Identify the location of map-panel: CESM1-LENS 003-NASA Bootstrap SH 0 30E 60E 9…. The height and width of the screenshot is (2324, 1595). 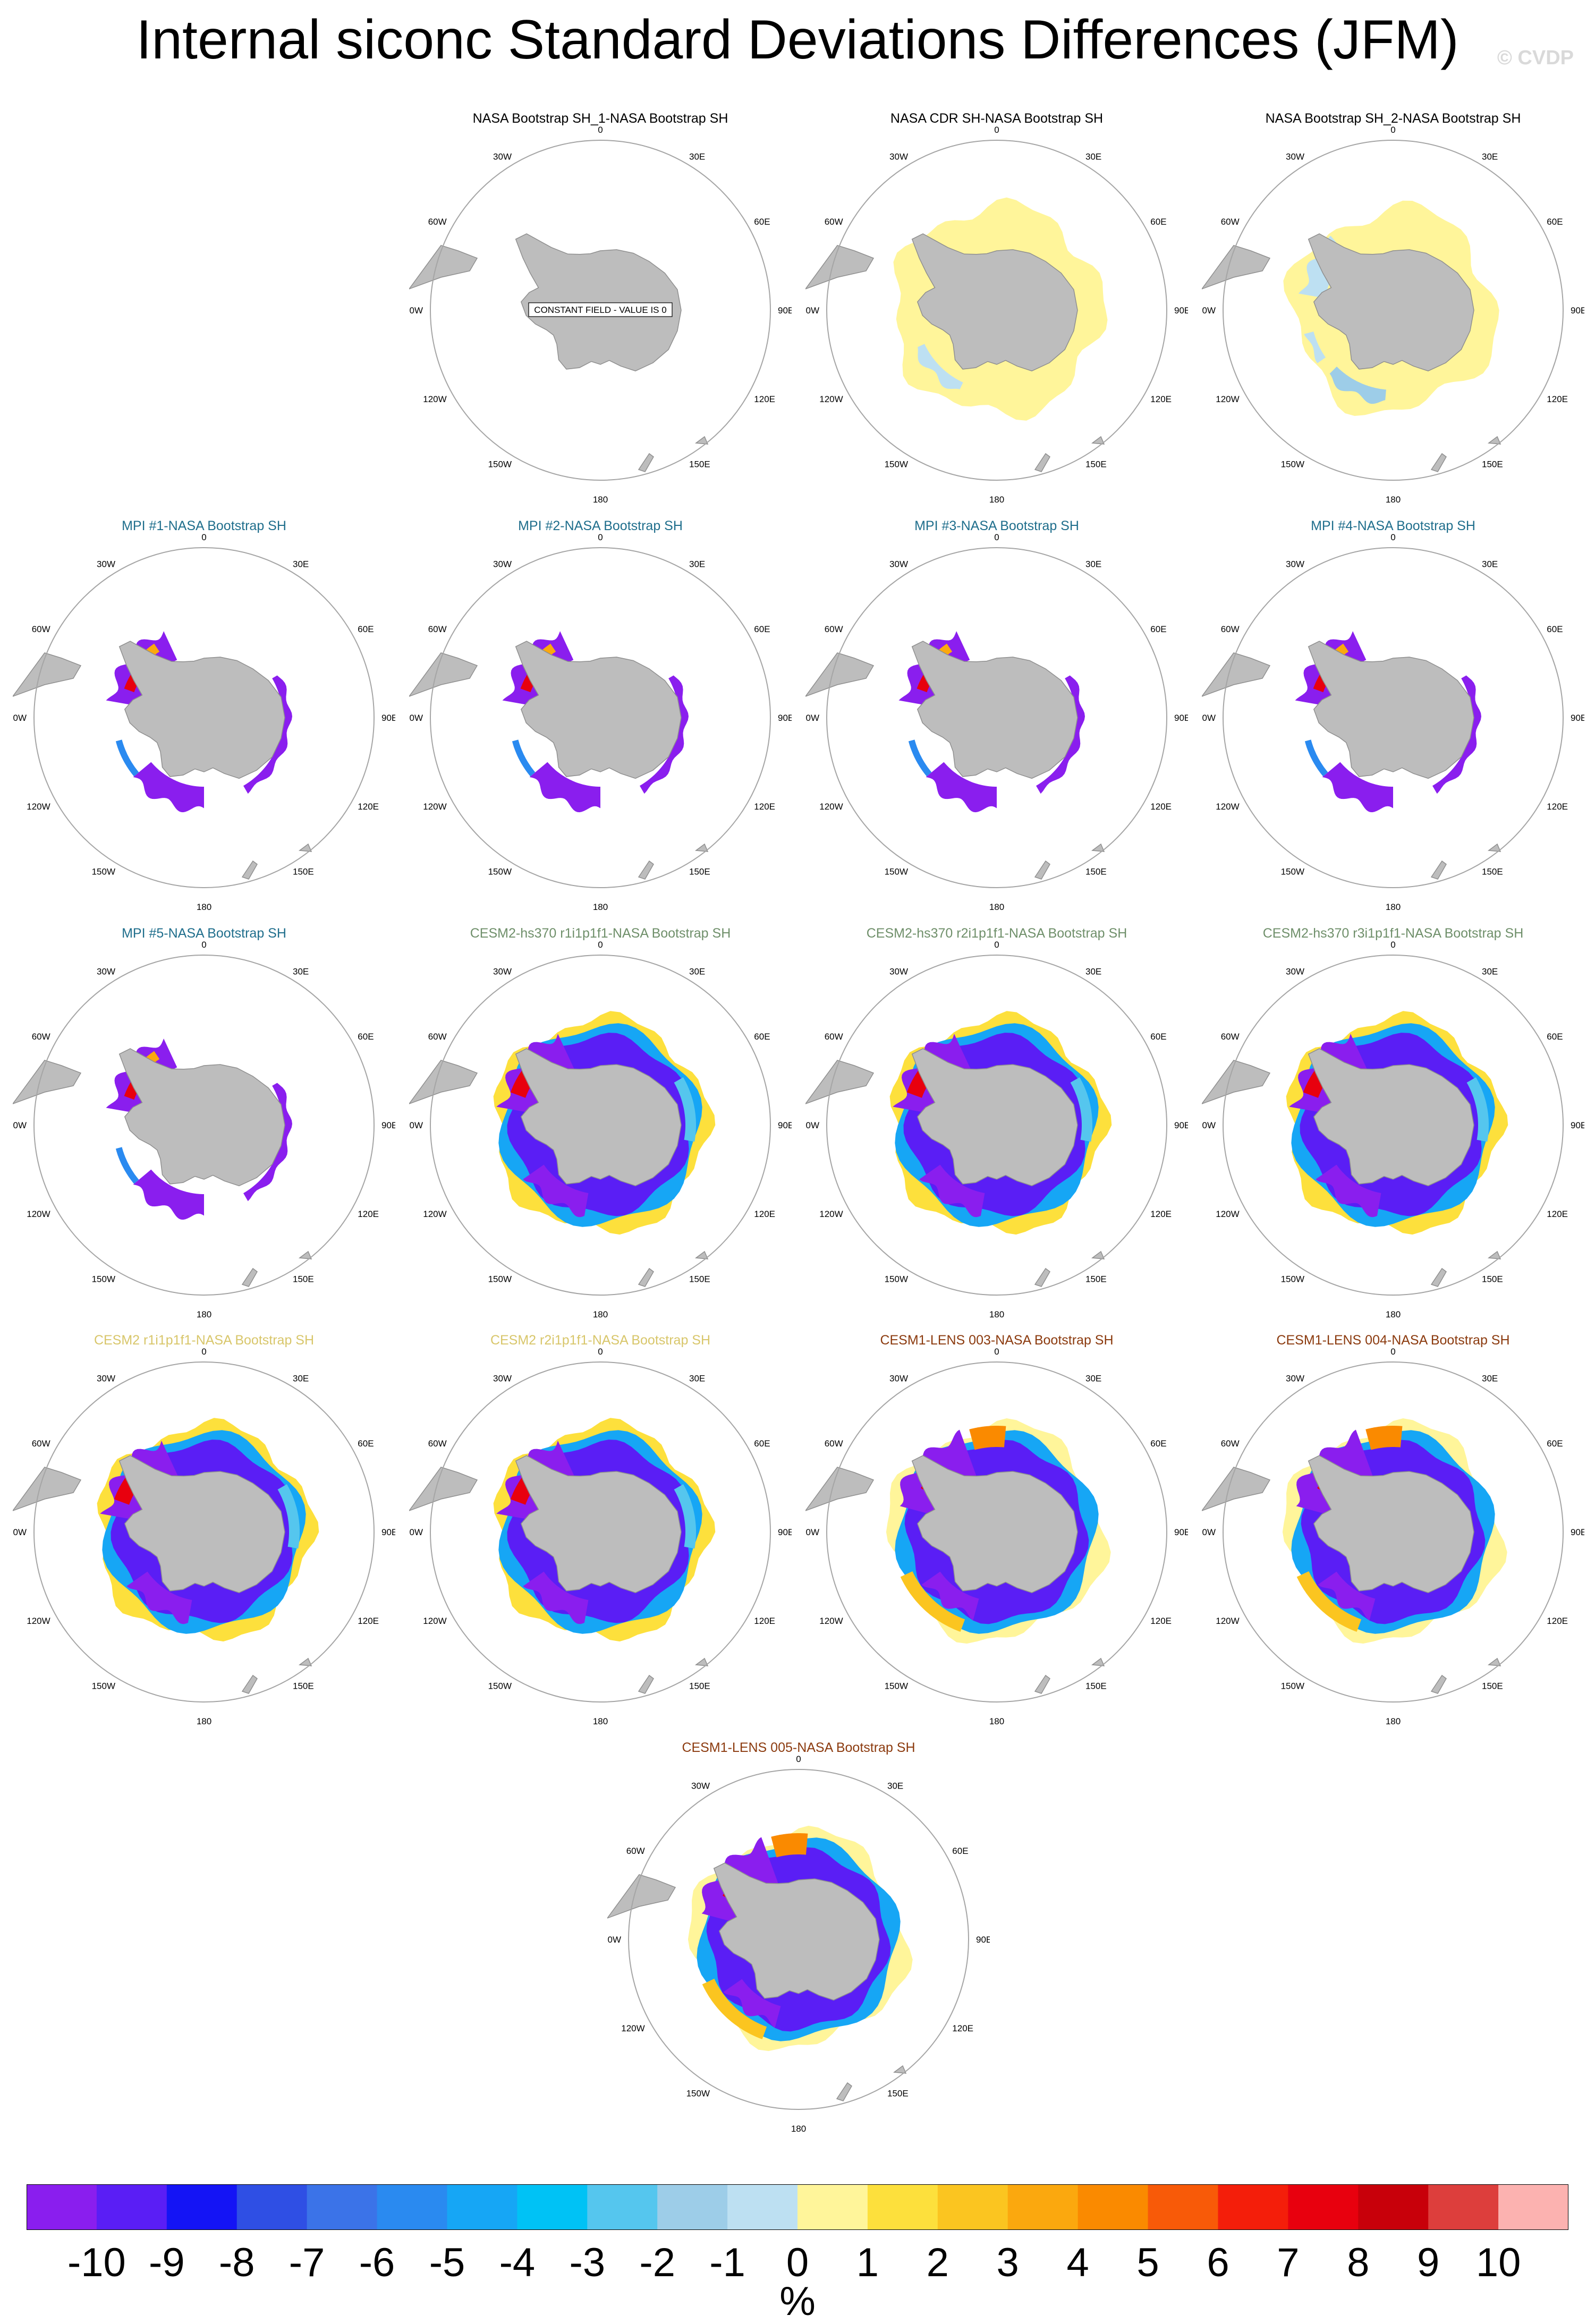
(997, 1528).